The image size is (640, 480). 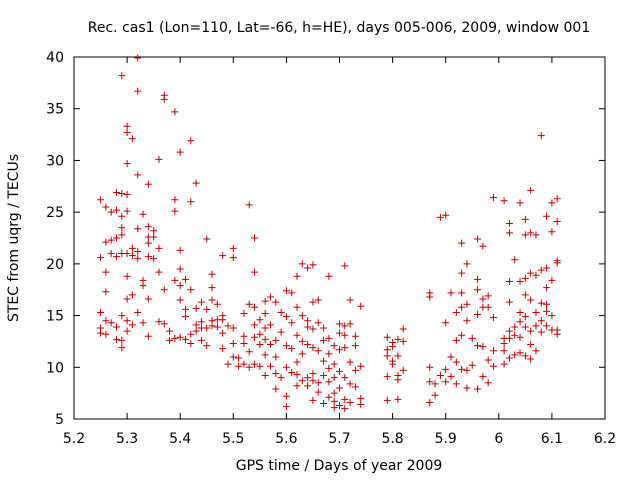 What do you see at coordinates (180, 439) in the screenshot?
I see `x-tick-label: 5.4` at bounding box center [180, 439].